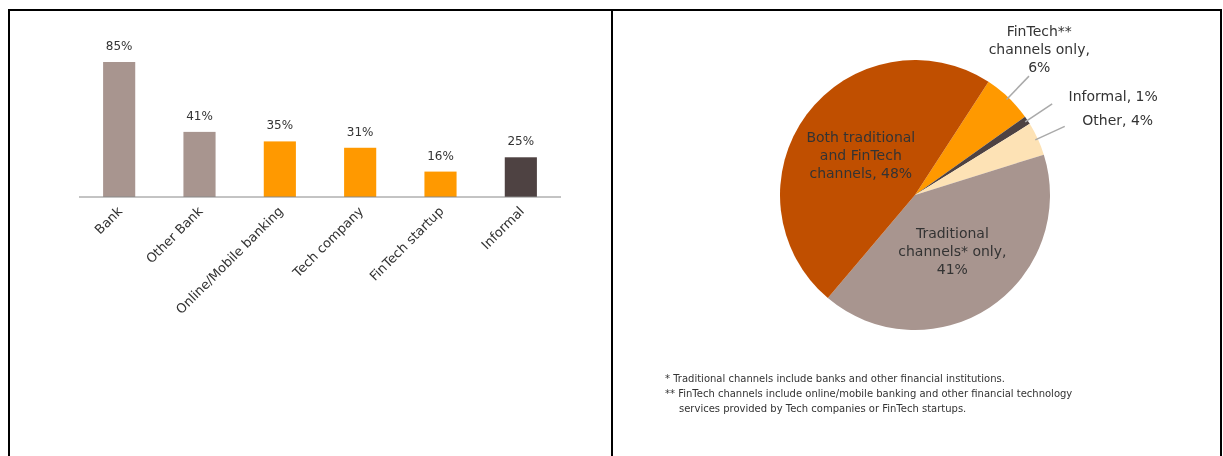 The image size is (1223, 456). Describe the element at coordinates (199, 115) in the screenshot. I see `data-label: 41%` at that location.